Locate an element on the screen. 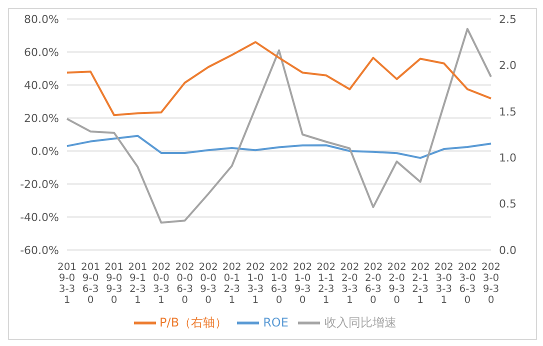 Image resolution: width=543 pixels, height=346 pixels. y-tick-label: -60.0% is located at coordinates (39, 250).